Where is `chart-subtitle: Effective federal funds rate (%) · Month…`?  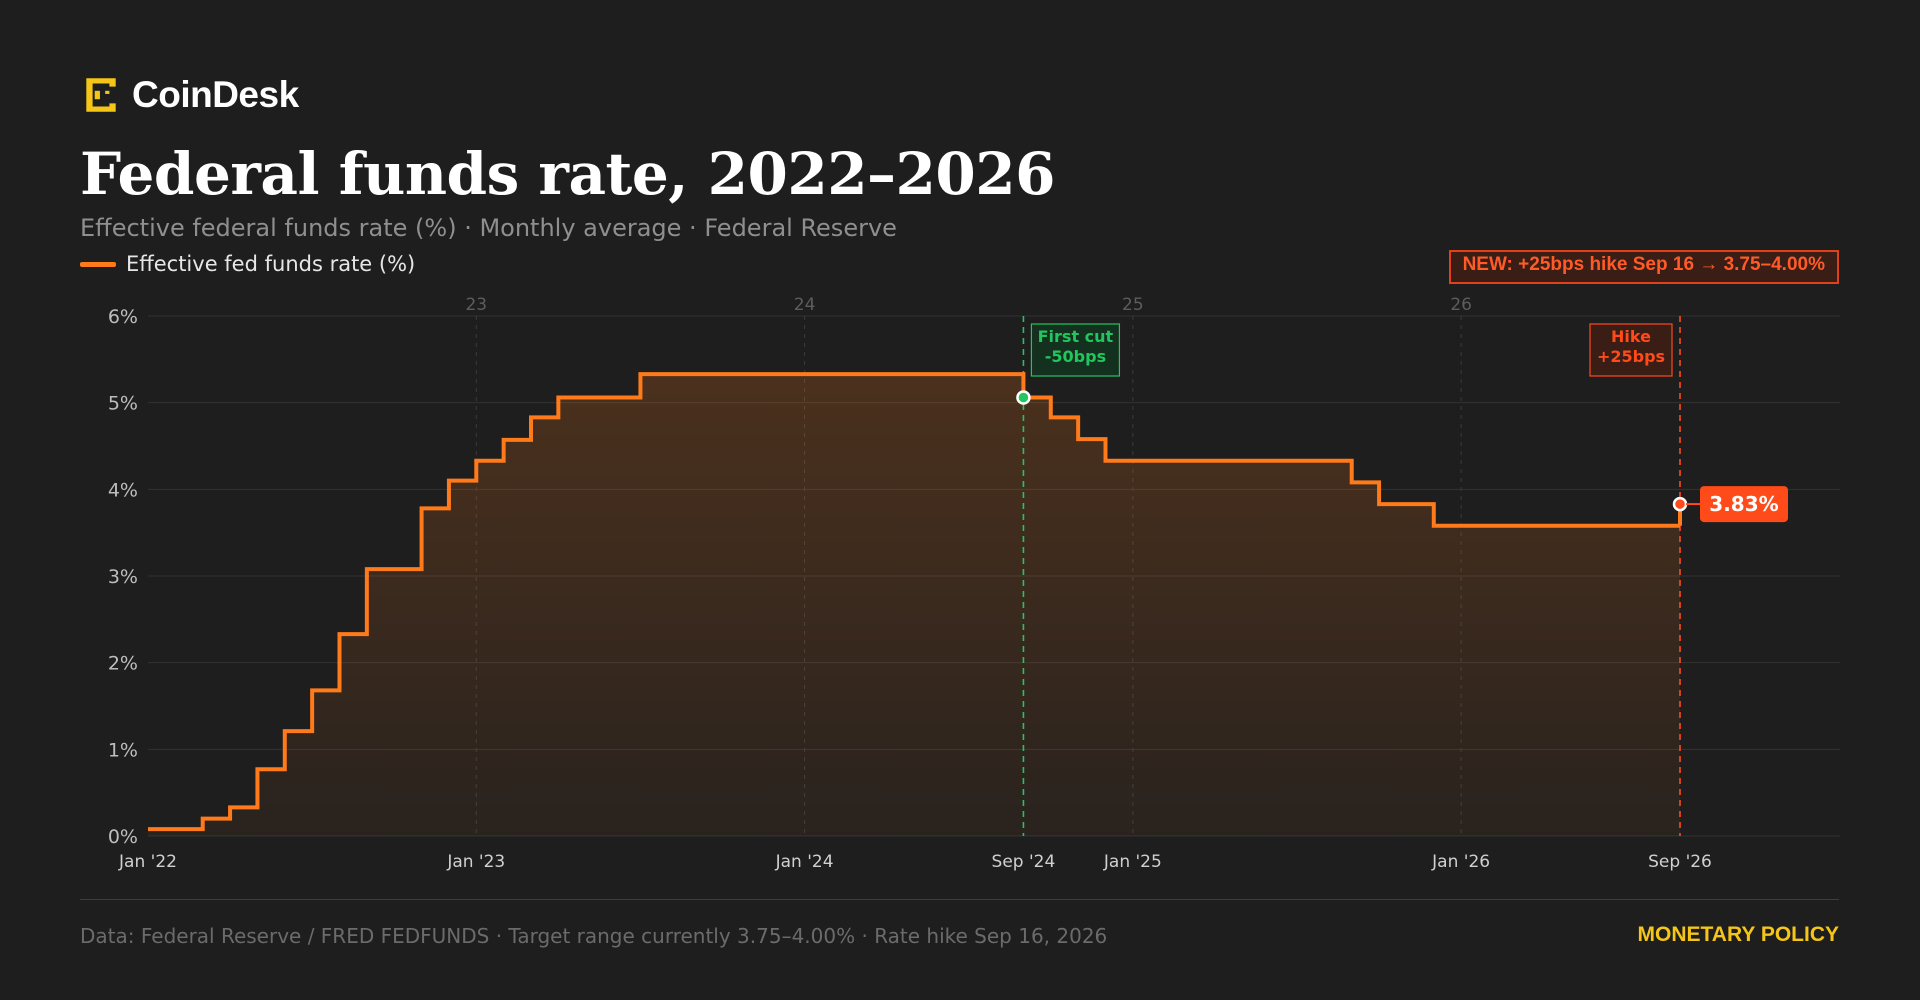 chart-subtitle: Effective federal funds rate (%) · Month… is located at coordinates (488, 228).